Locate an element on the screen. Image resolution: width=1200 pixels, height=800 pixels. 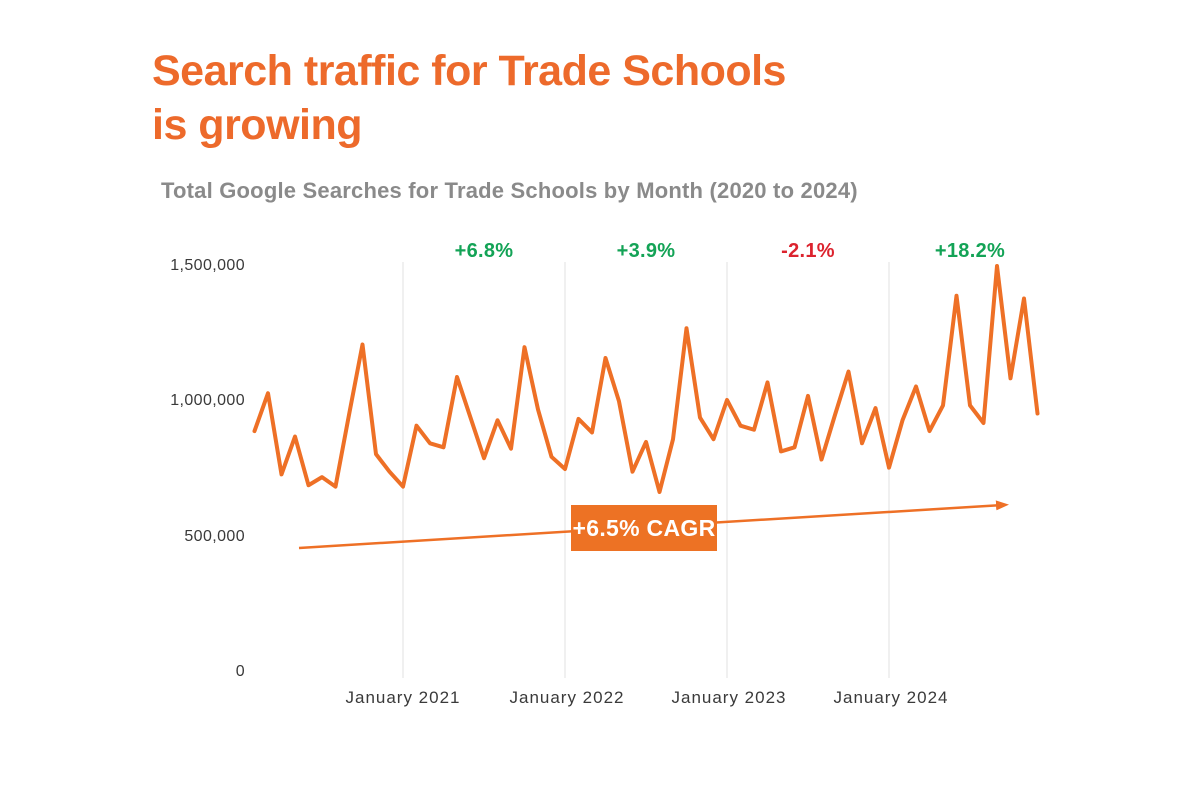
page-title-line-1: Search traffic for Trade Schools is located at coordinates (469, 71).